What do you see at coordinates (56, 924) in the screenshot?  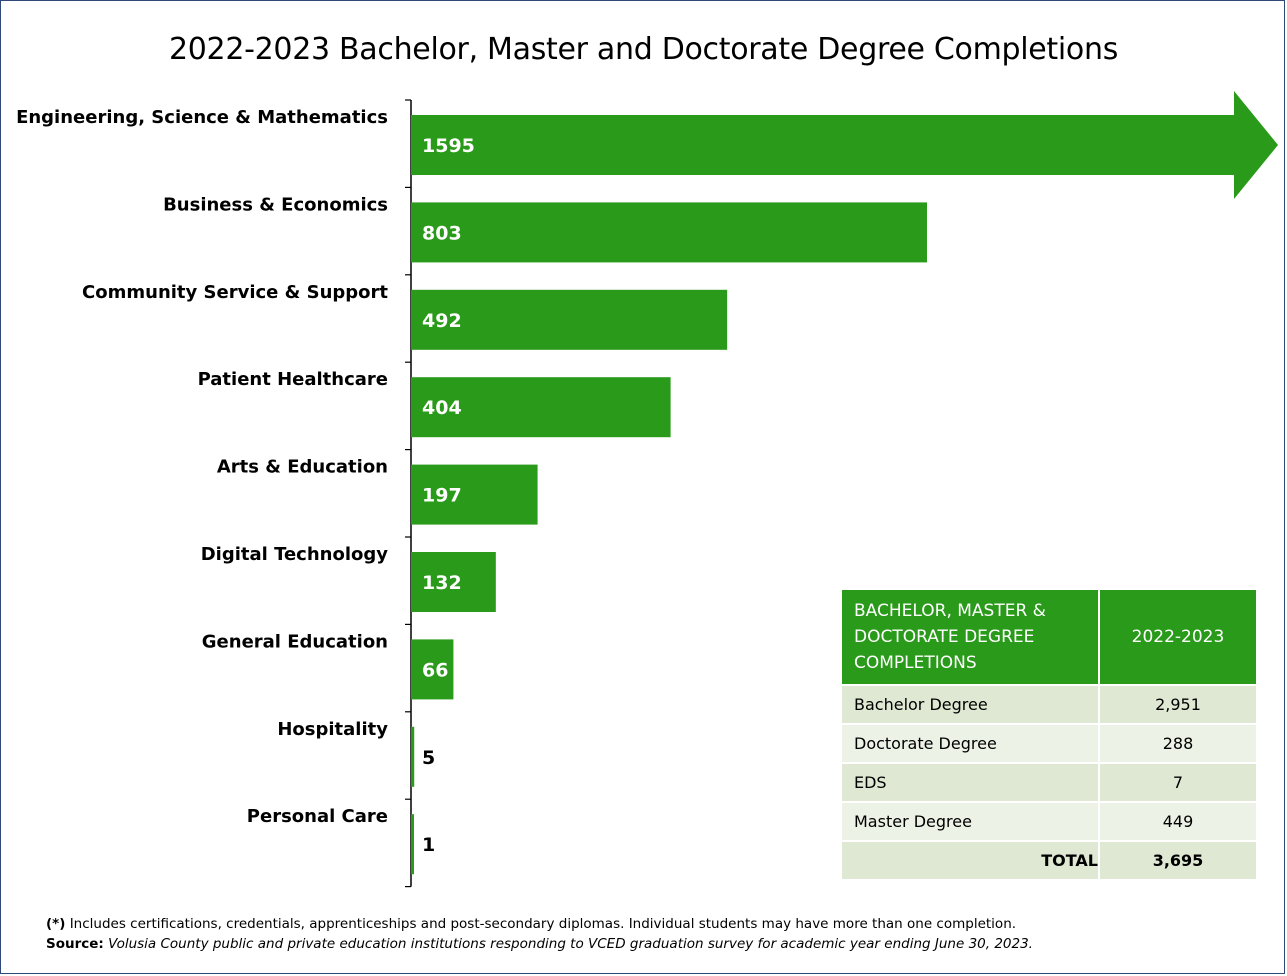 I see `footnote-mark: (*)` at bounding box center [56, 924].